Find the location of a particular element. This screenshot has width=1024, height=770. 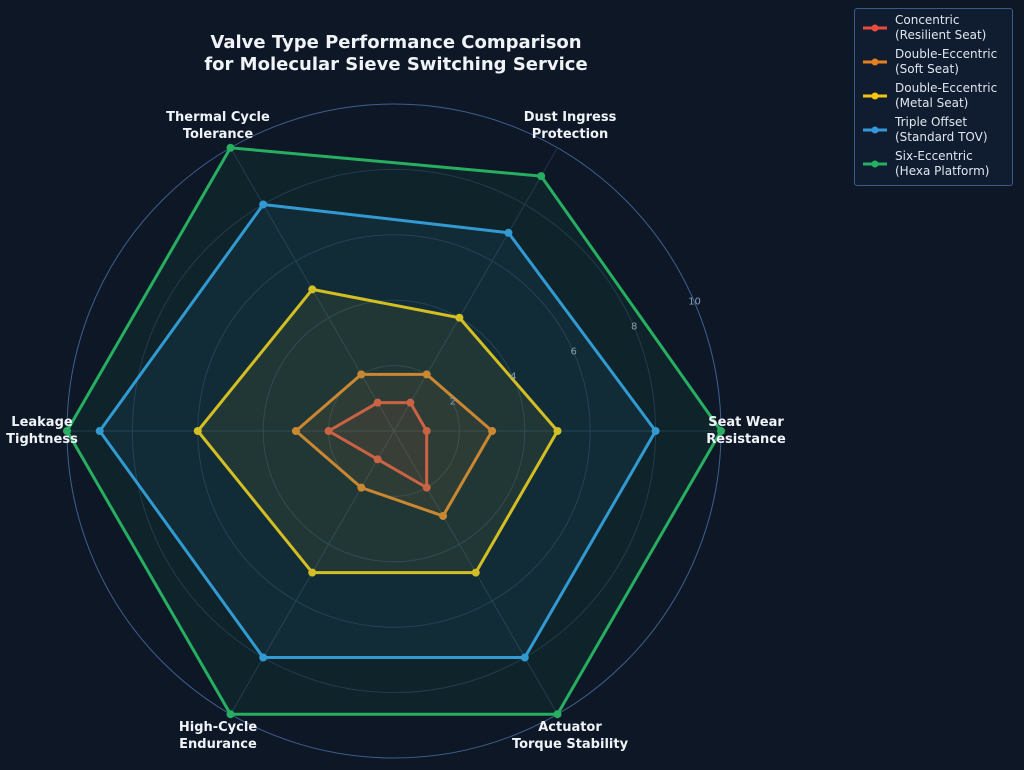

legend-entry: Double-Eccentric (Metal Seat) is located at coordinates (936, 96).